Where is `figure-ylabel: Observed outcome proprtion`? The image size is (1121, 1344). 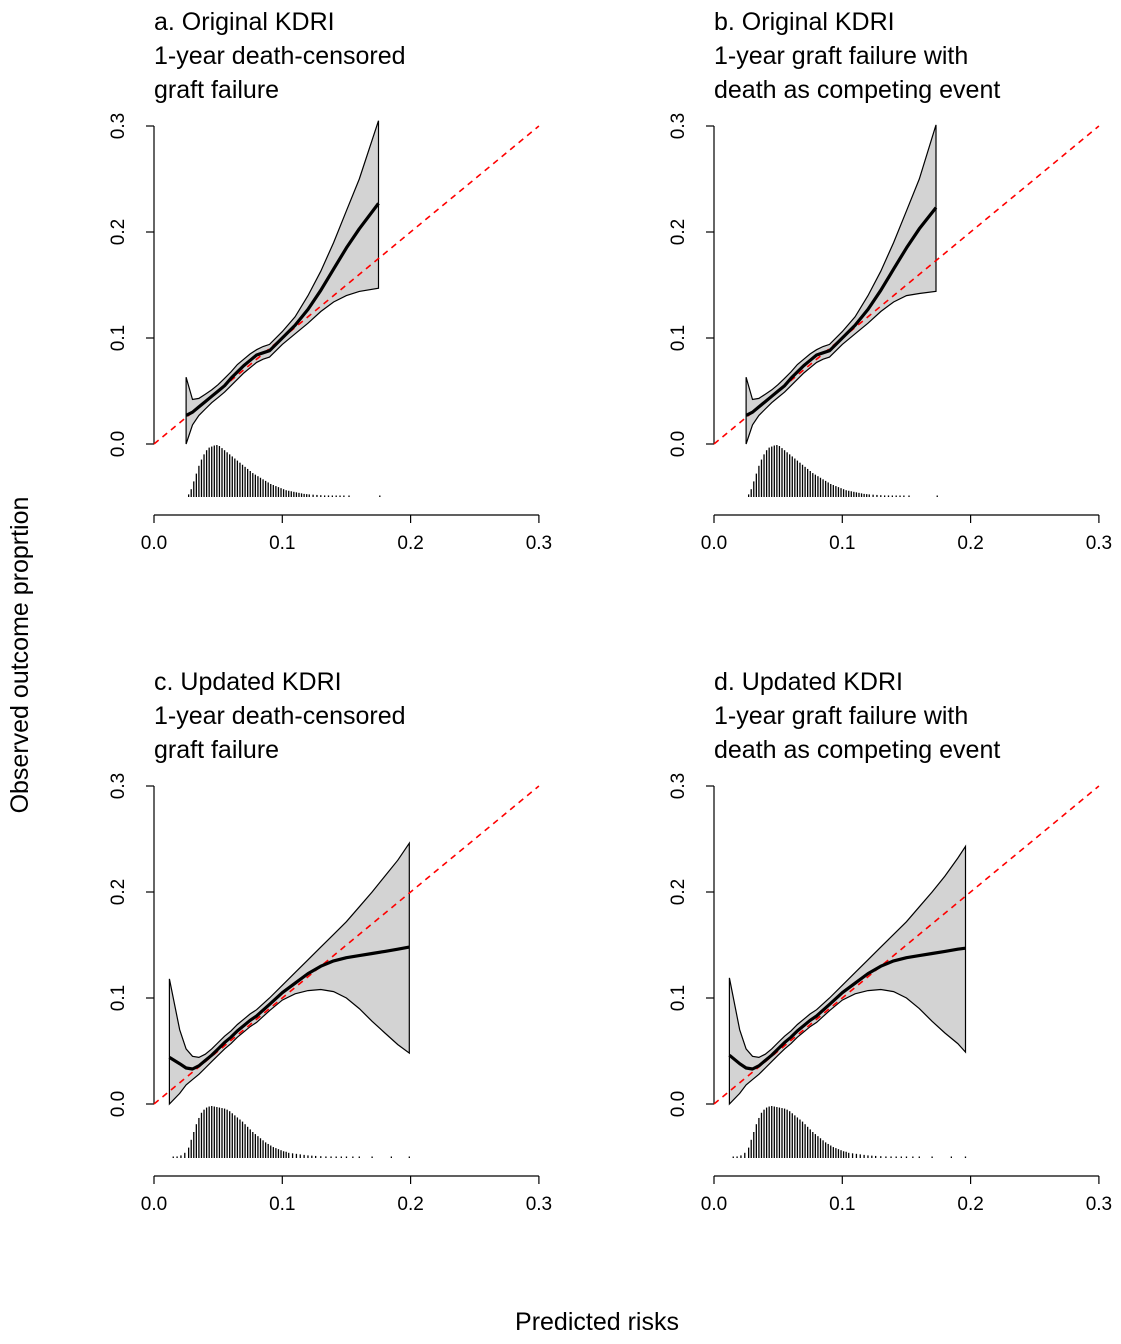 figure-ylabel: Observed outcome proprtion is located at coordinates (20, 655).